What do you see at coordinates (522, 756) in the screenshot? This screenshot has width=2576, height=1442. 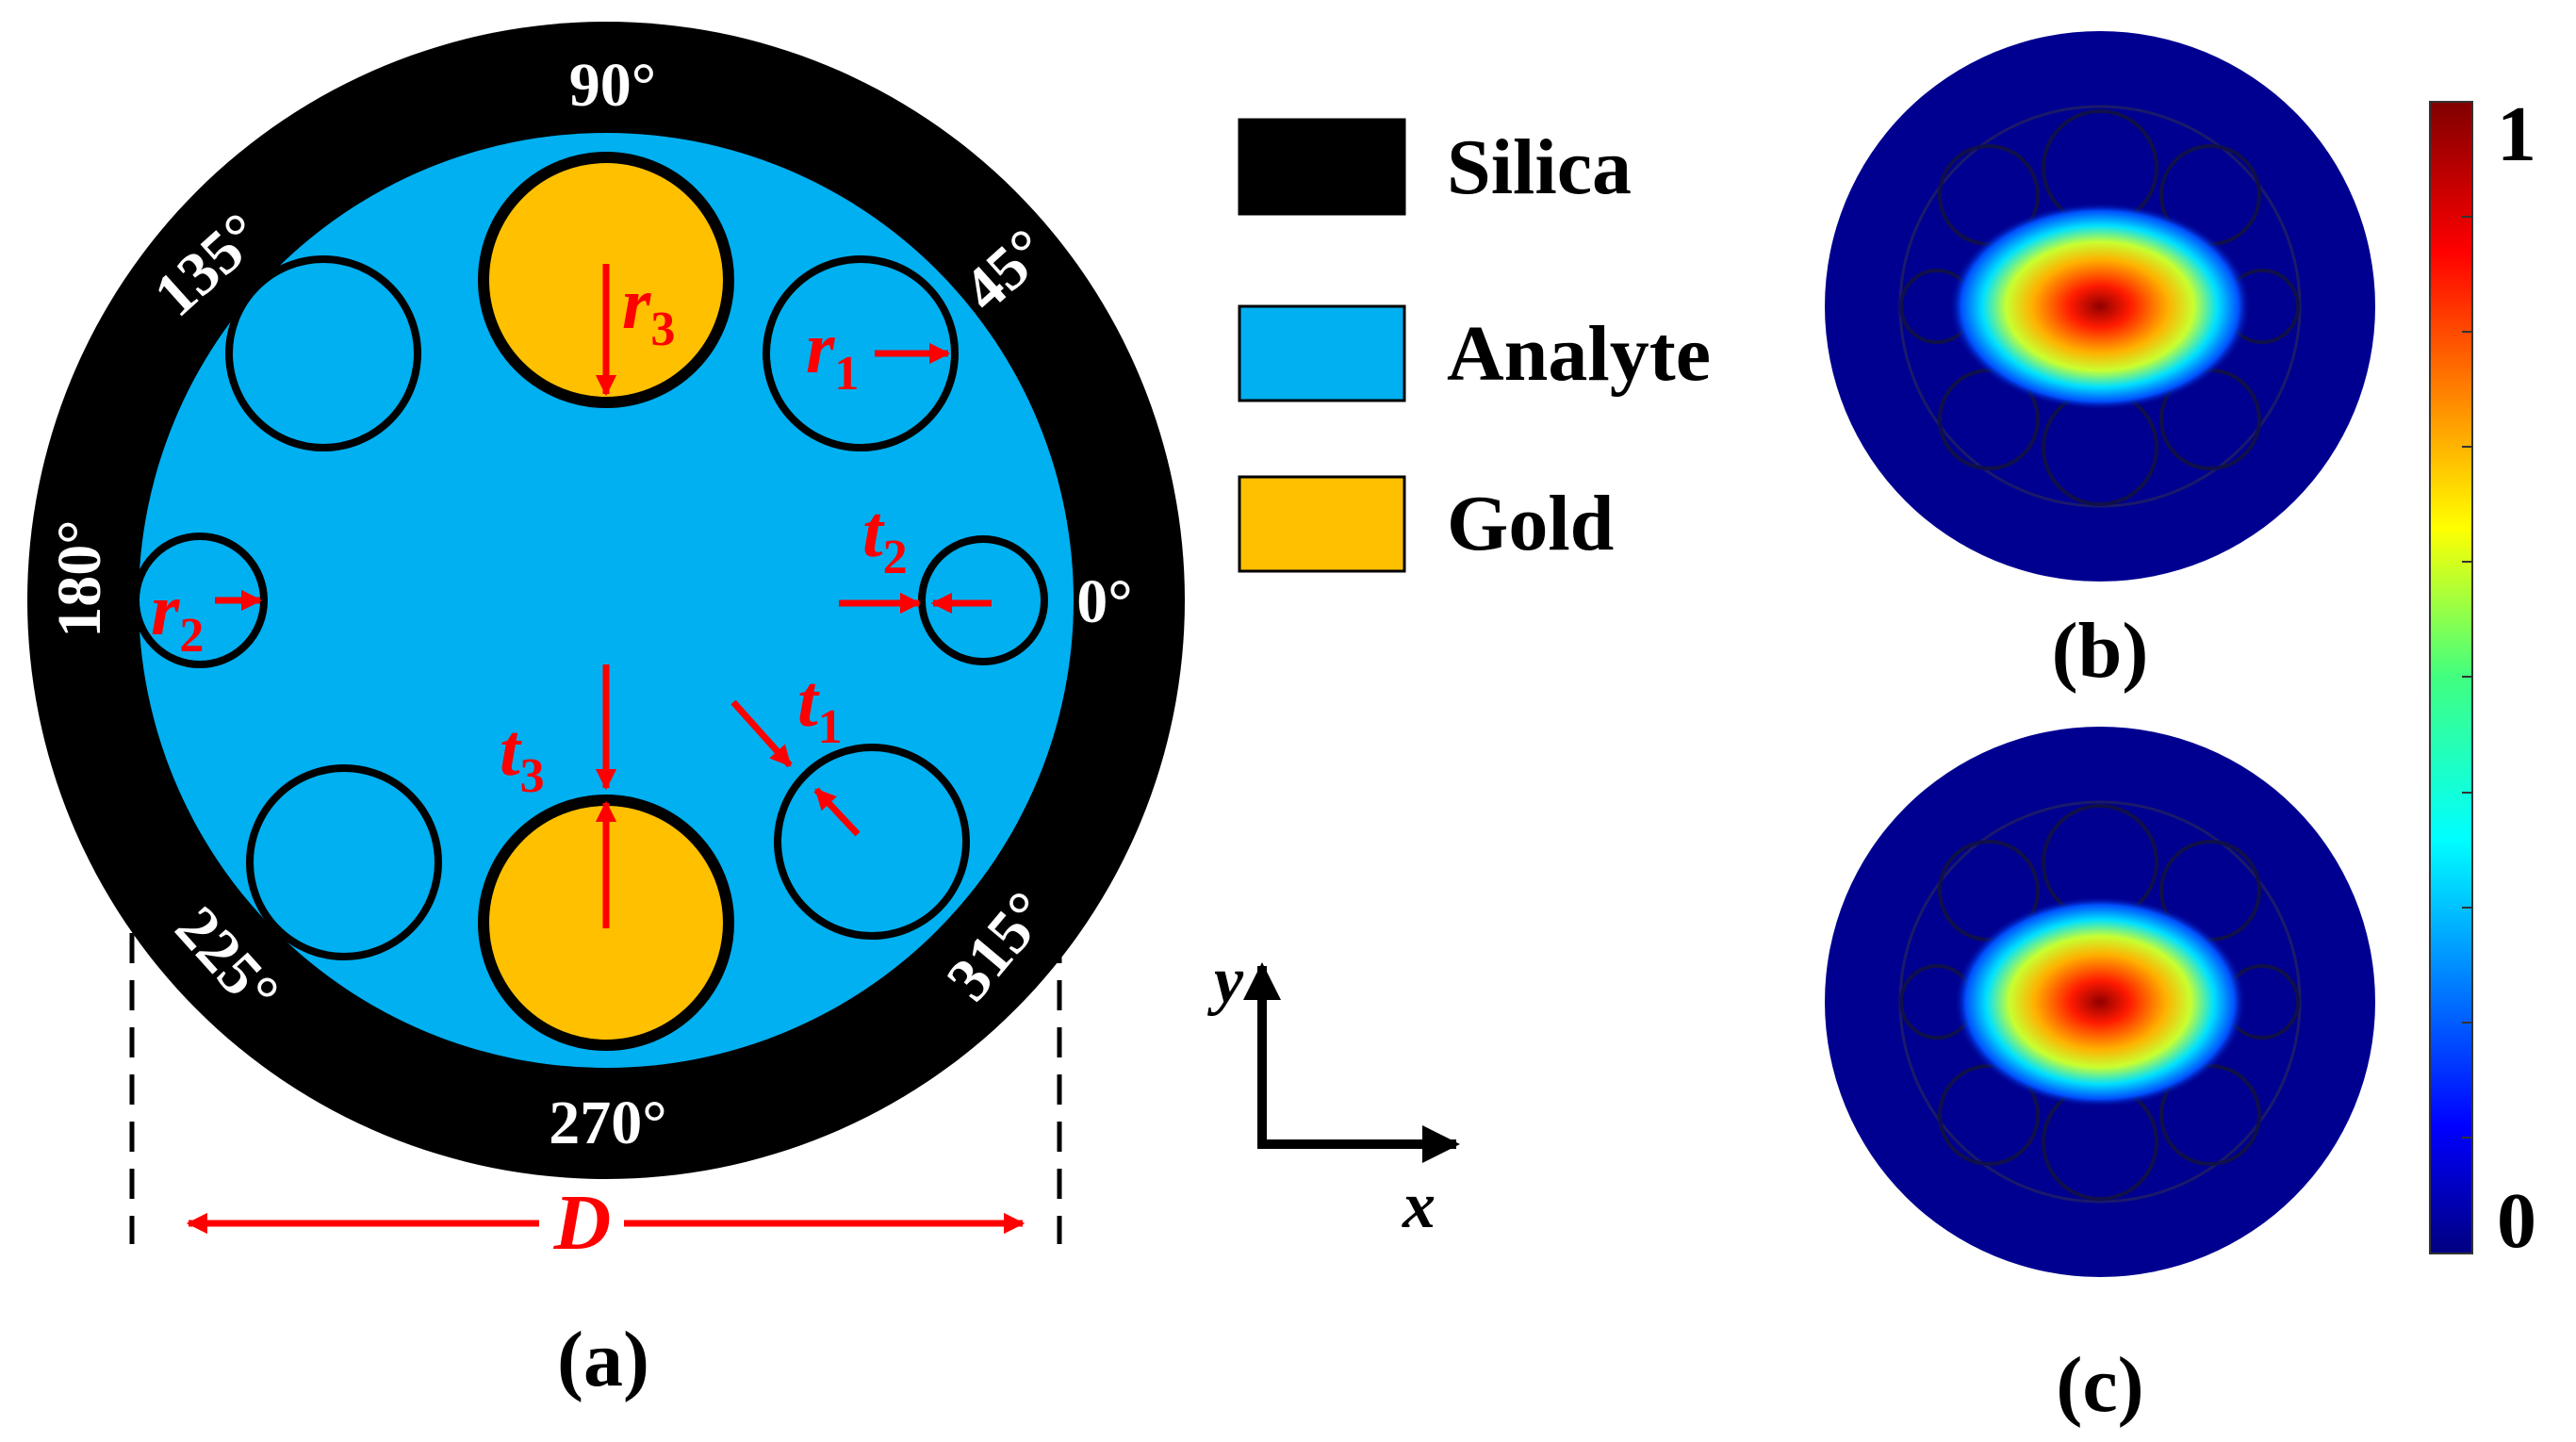 I see `t3-label: t3` at bounding box center [522, 756].